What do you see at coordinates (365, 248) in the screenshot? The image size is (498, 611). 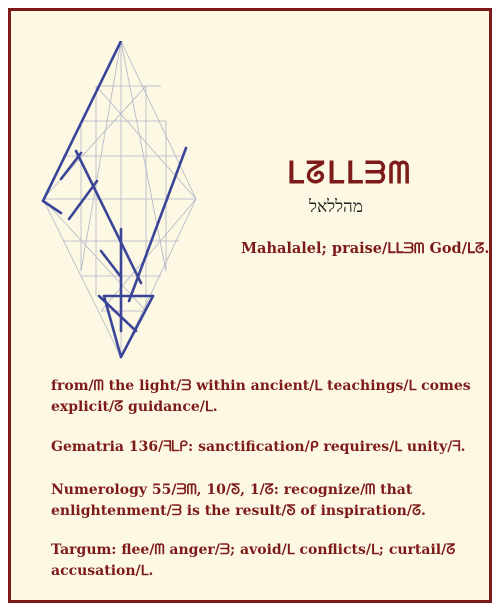 I see `word-gloss: Mahalalel; praise/ᒪᒪᗱᗰ God/ᒪᘔ.` at bounding box center [365, 248].